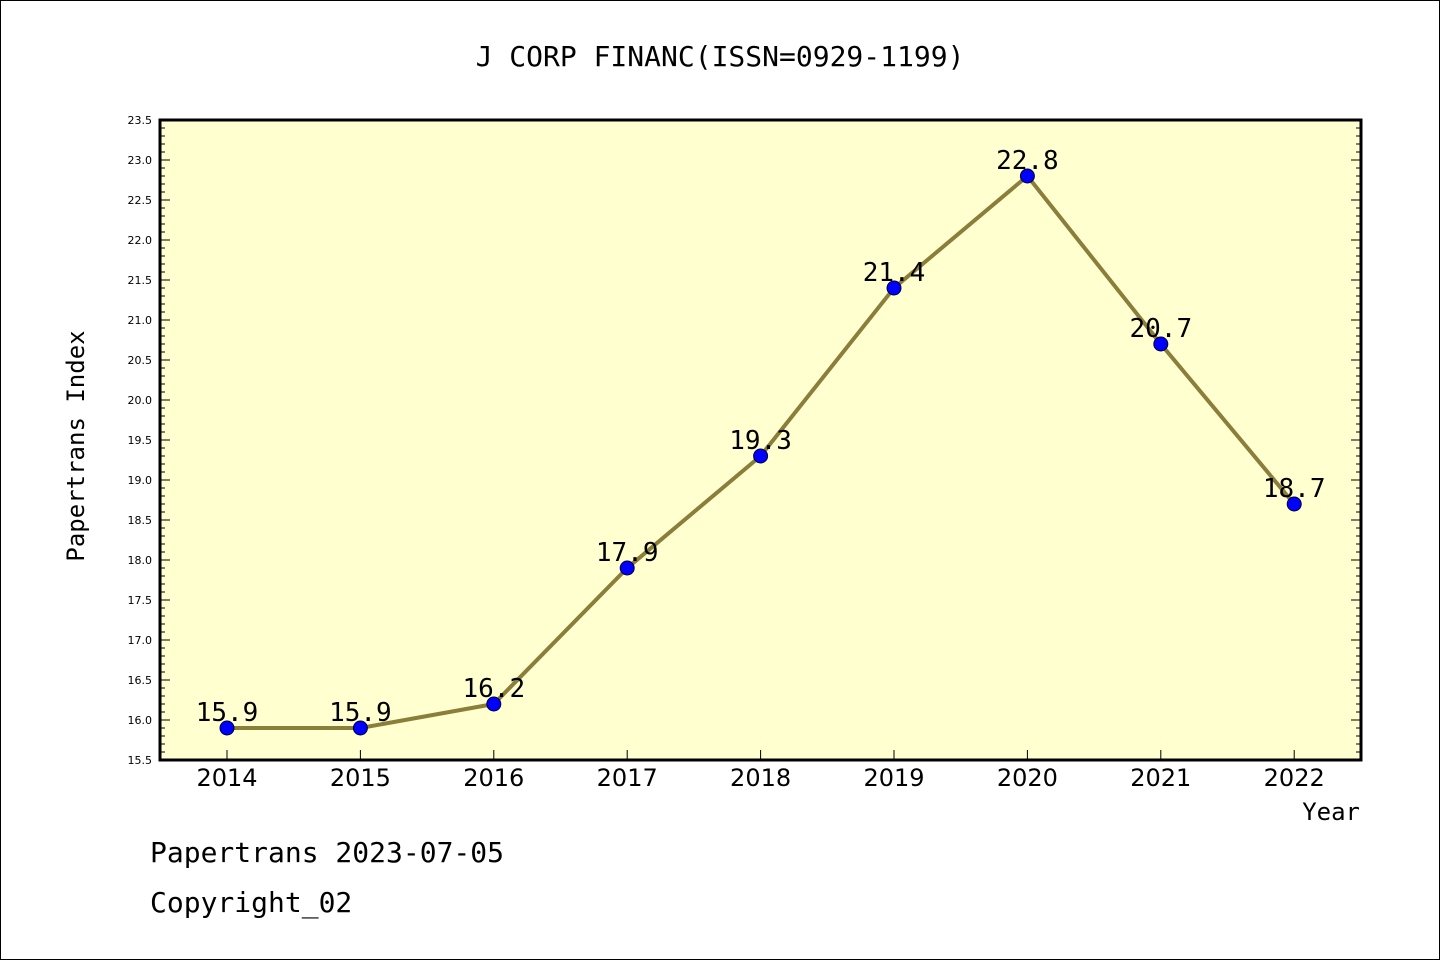 This screenshot has height=960, width=1440. Describe the element at coordinates (493, 689) in the screenshot. I see `data-label: 16.2` at that location.